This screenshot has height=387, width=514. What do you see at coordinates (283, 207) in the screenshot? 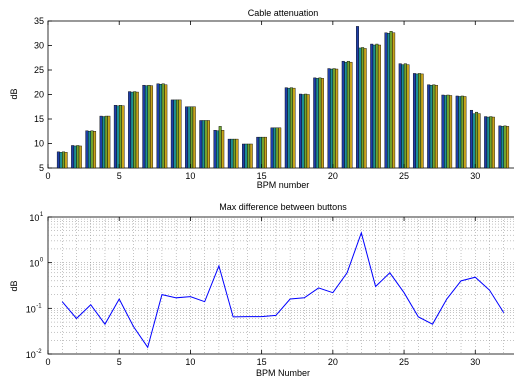
I see `chart-title: Max difference between buttons` at bounding box center [283, 207].